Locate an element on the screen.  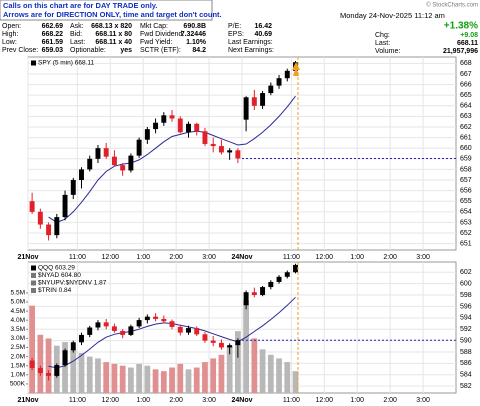
legend-label: QQQ 603.29 is located at coordinates (56, 268).